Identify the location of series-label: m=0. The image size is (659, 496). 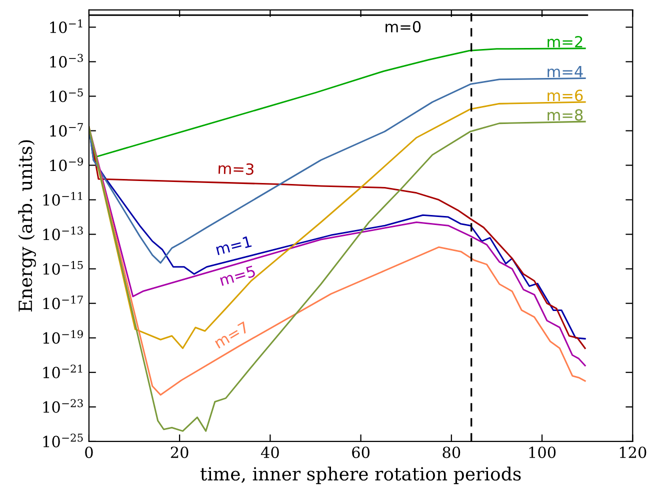
(403, 26).